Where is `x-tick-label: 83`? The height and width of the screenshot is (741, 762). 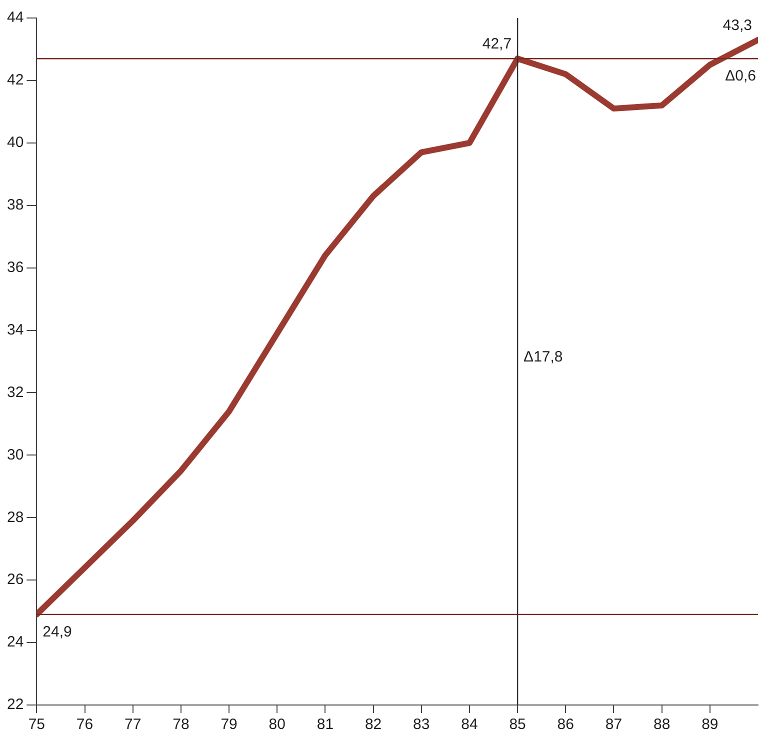
x-tick-label: 83 is located at coordinates (421, 725).